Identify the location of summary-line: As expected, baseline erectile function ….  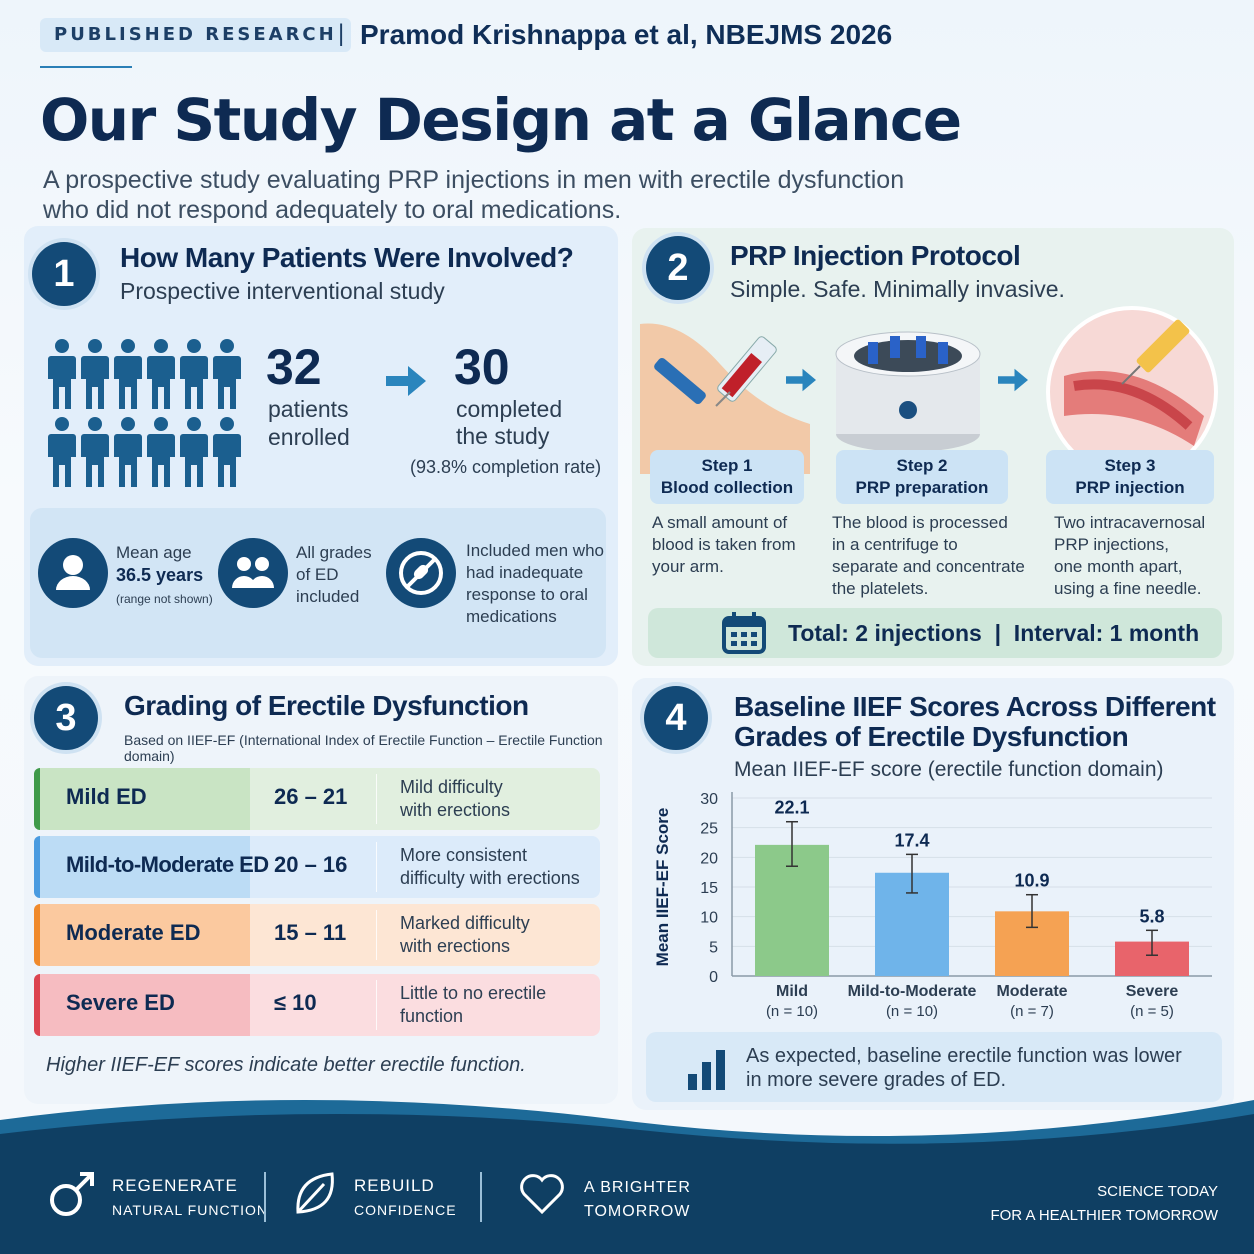
(964, 1056).